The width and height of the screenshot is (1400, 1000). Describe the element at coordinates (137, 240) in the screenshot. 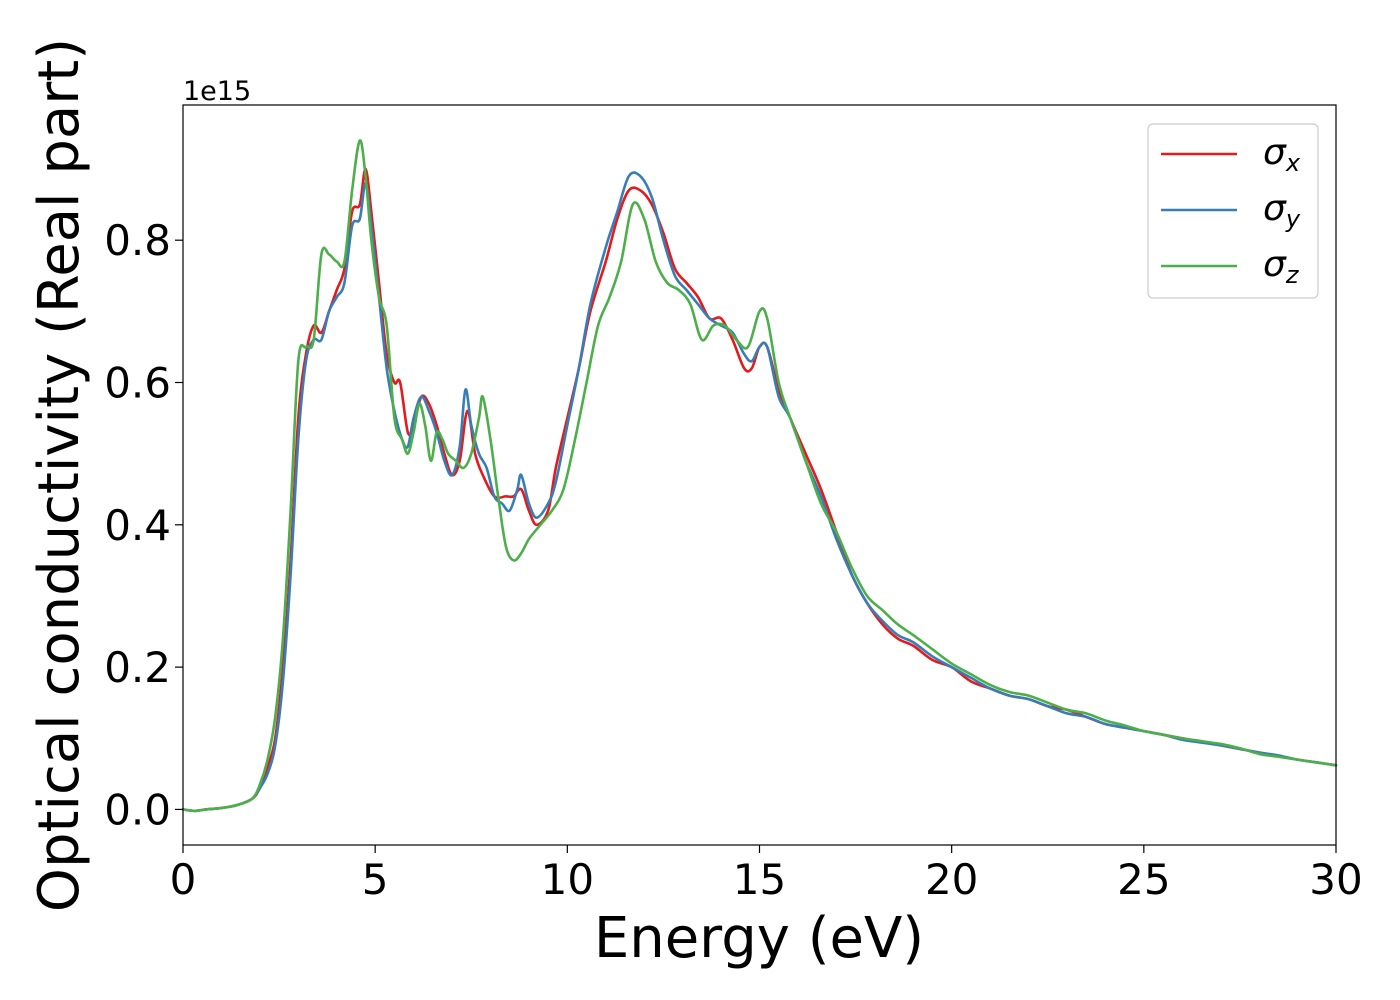

I see `y-tick-label: 0.8` at that location.